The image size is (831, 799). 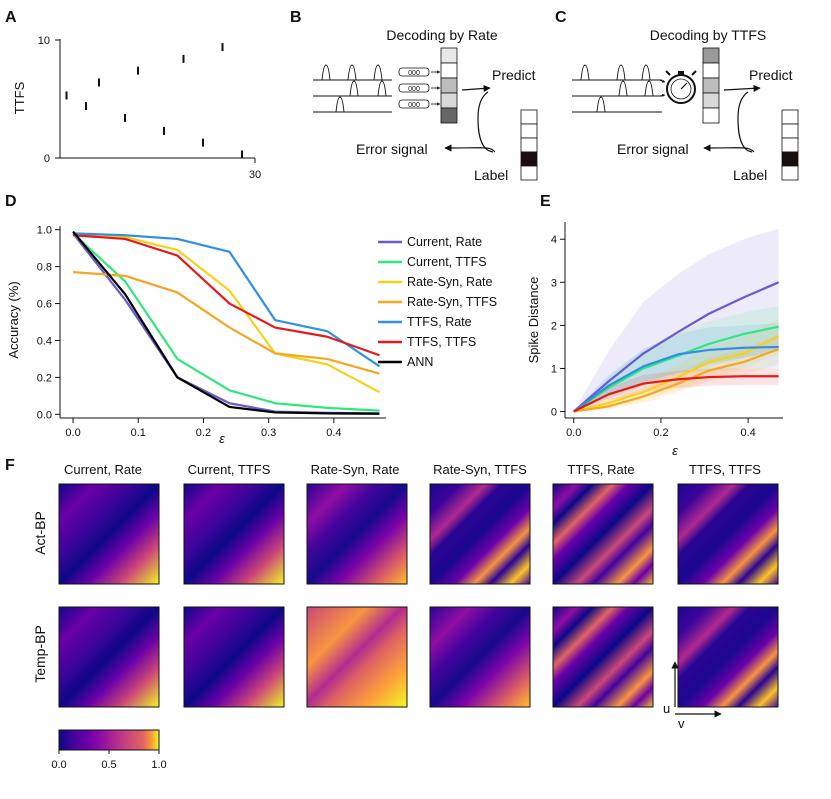 I want to click on panel-d-ytick-label-0: 0.0, so click(x=44, y=415).